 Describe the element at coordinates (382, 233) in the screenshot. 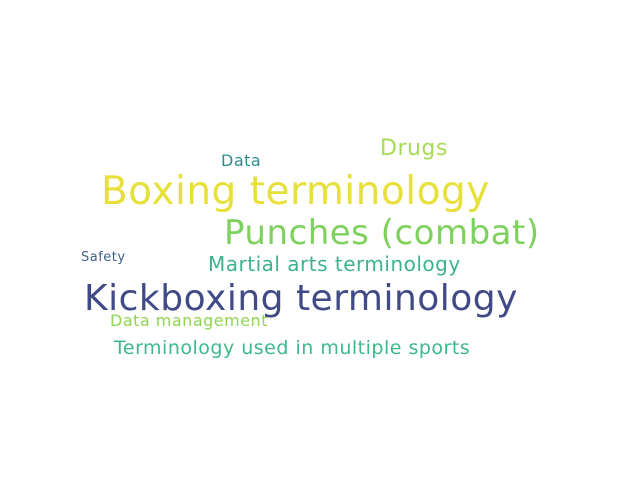

I see `word-punches-combat: Punches (combat)` at that location.